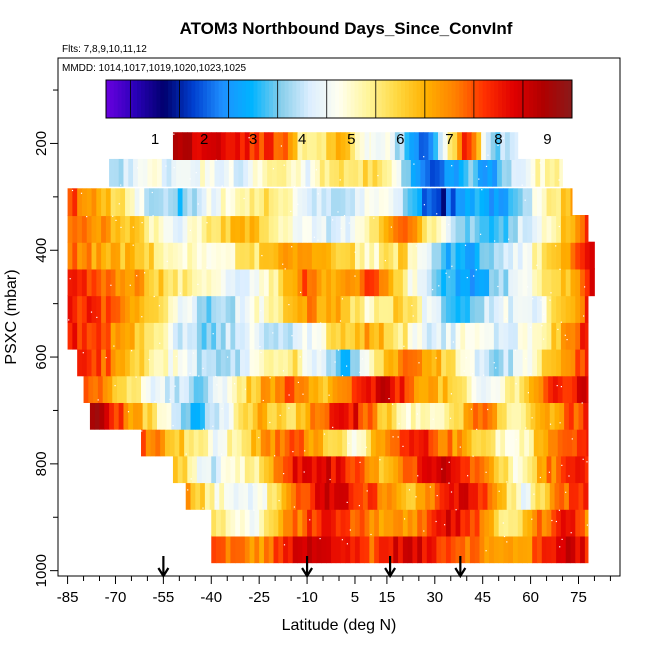  I want to click on x-tick-label: -70, so click(116, 597).